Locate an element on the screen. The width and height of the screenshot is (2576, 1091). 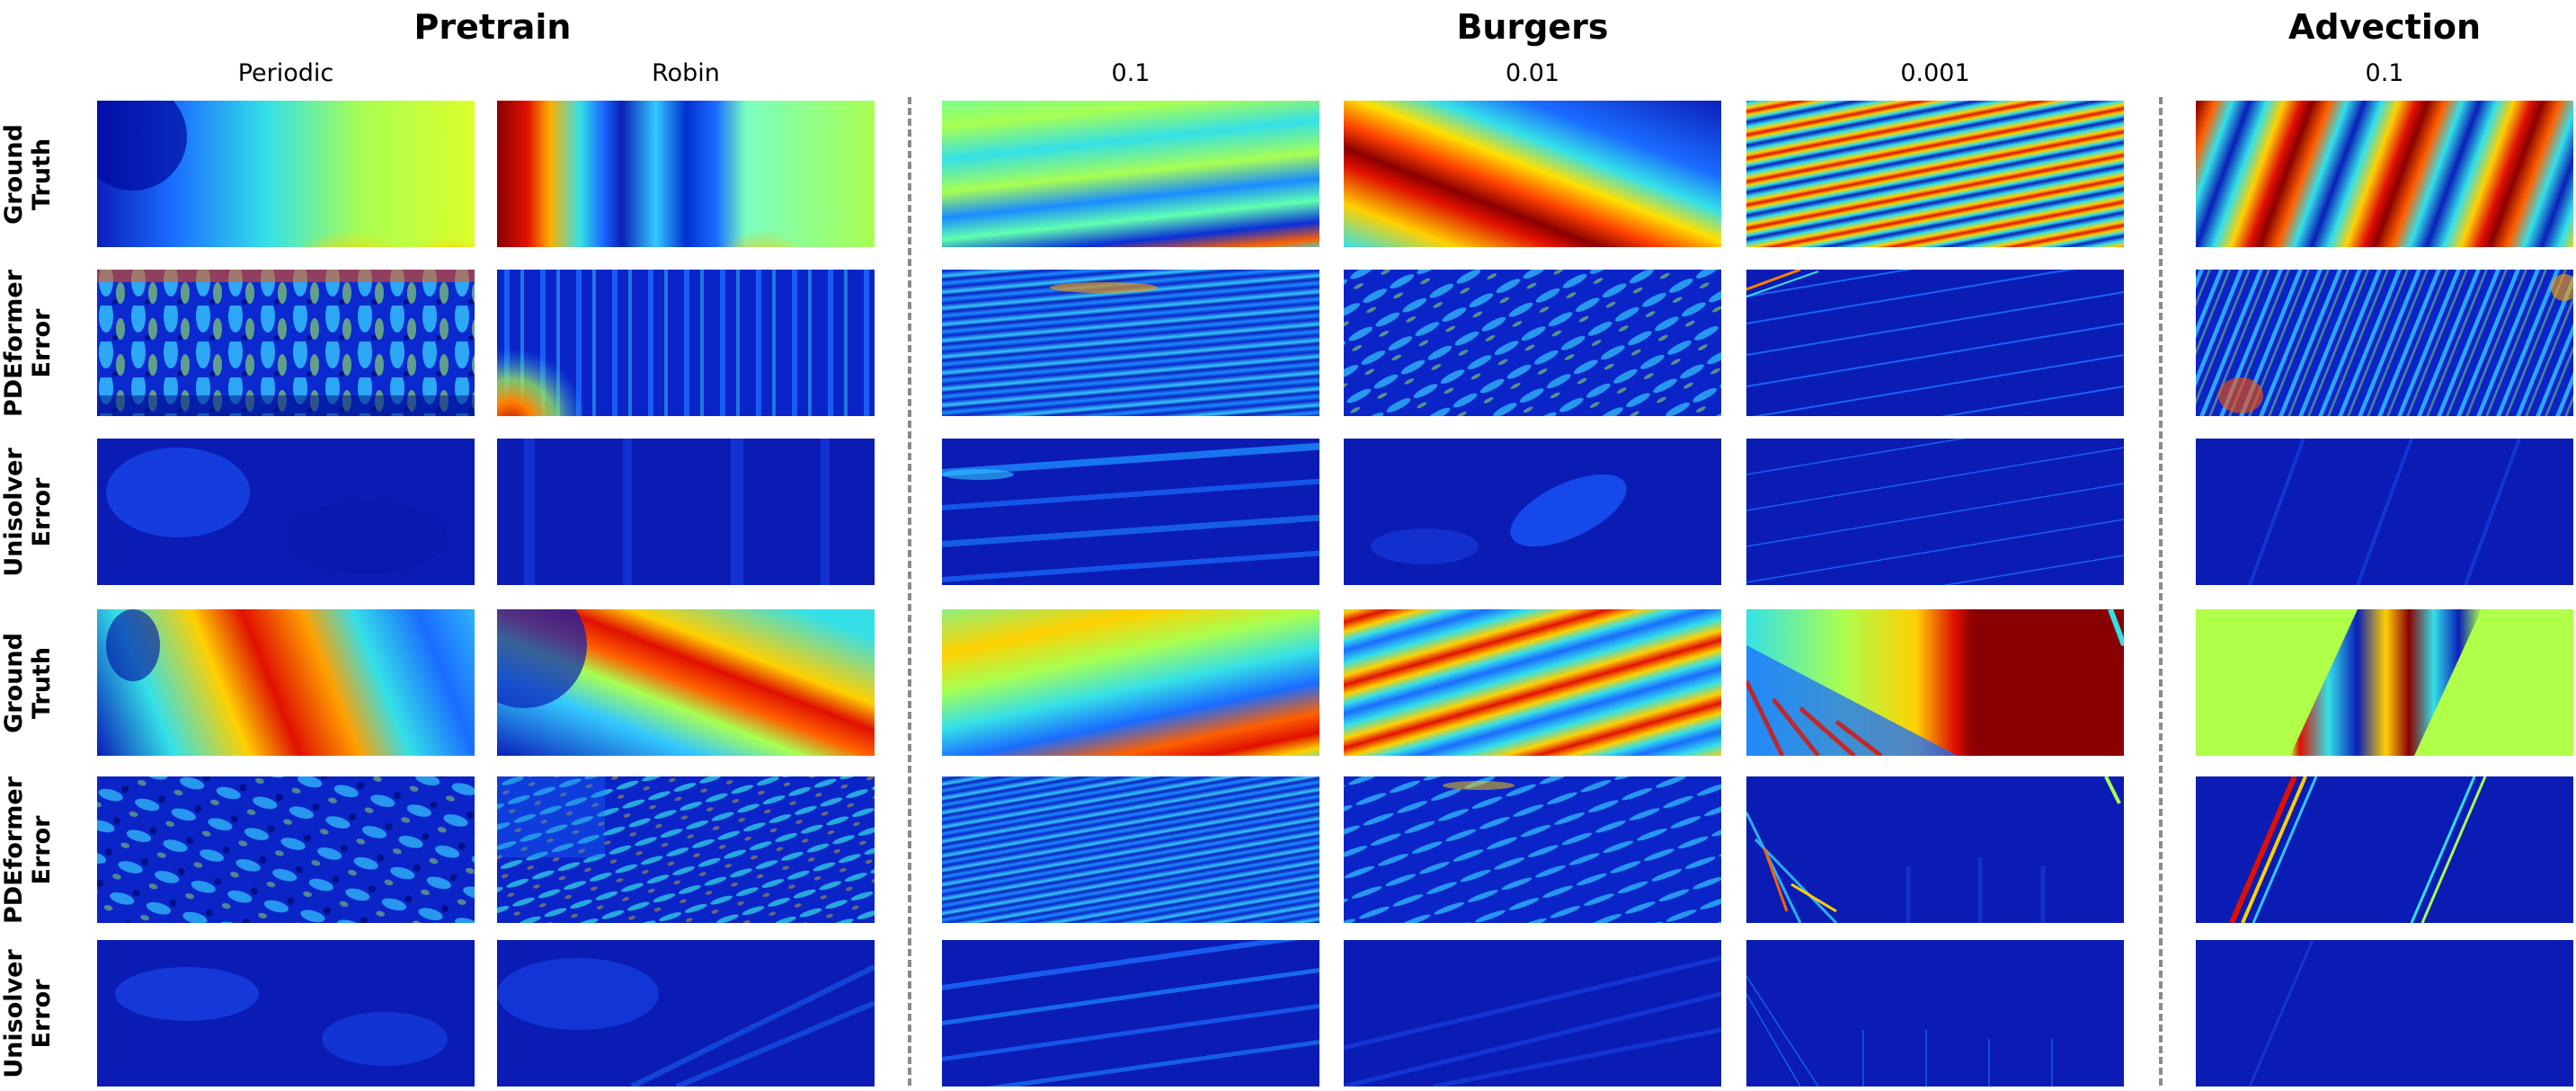
heatmap-advection-0.1-ground-truth is located at coordinates (2384, 174).